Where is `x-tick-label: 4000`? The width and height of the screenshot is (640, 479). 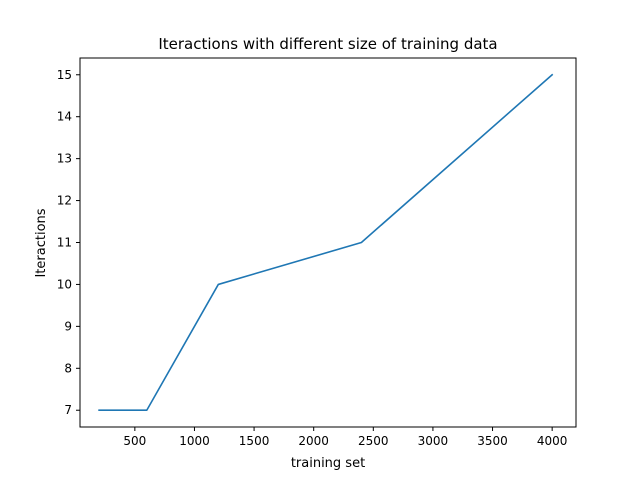 x-tick-label: 4000 is located at coordinates (552, 441).